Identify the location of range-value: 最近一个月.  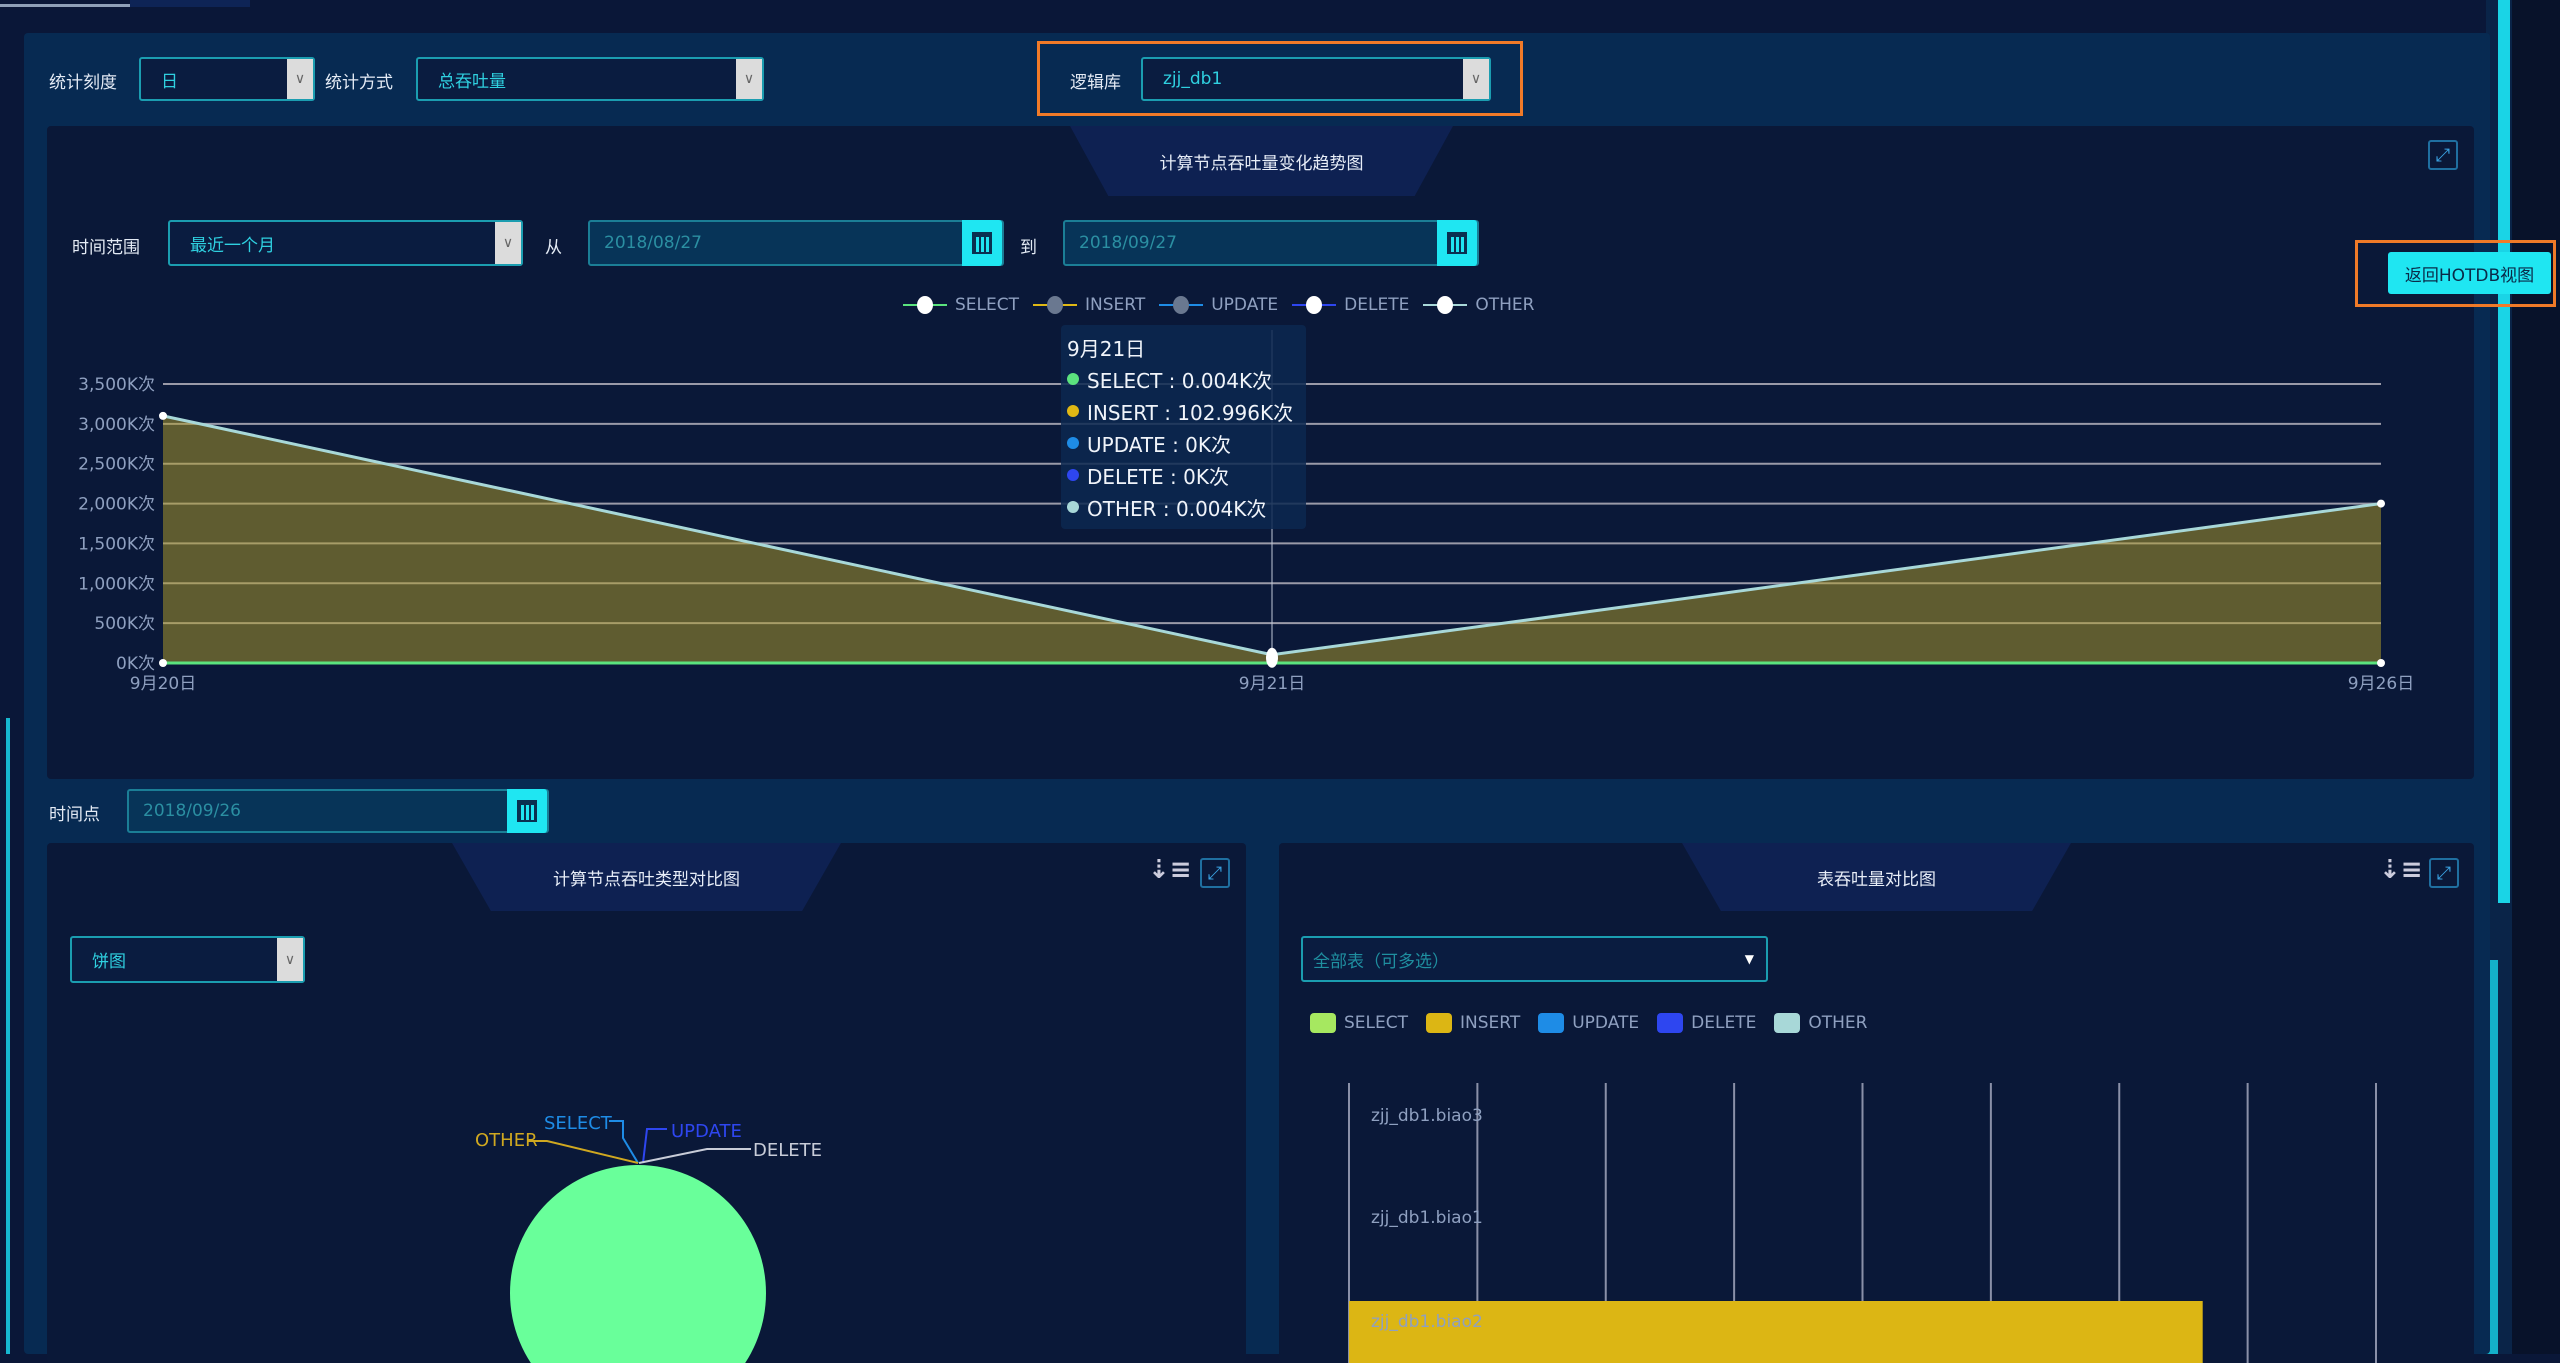
(232, 245).